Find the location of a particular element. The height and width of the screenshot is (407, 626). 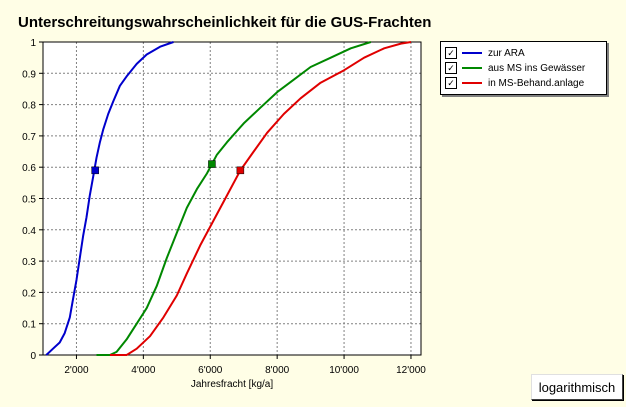

x-tick-label: 4'000 is located at coordinates (143, 370).